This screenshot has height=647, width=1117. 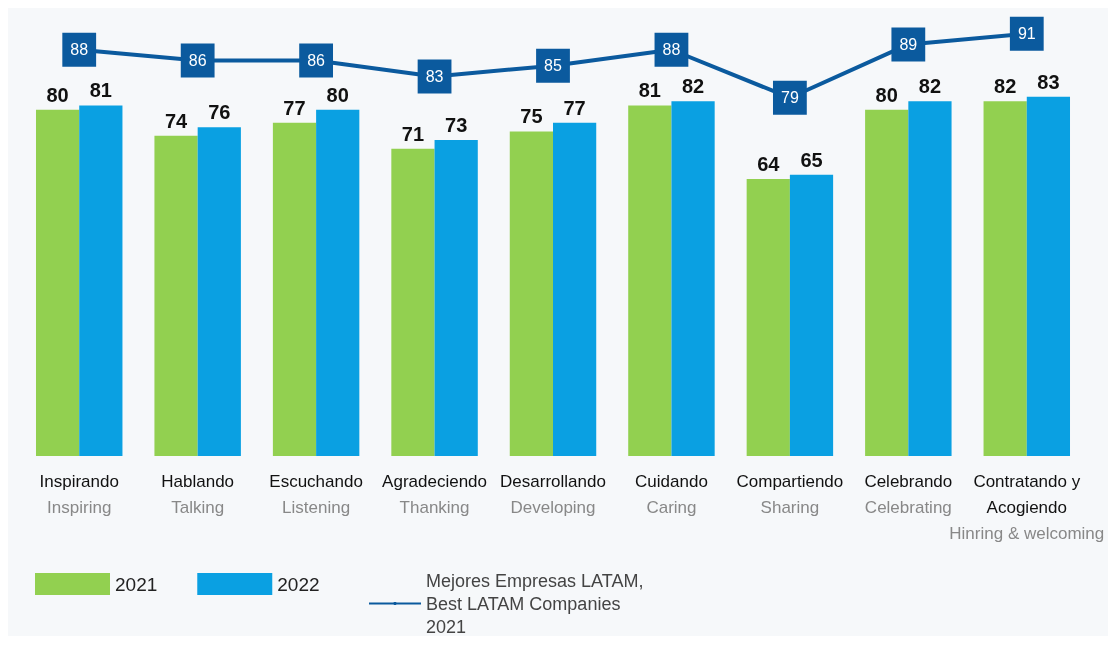 I want to click on data-label: 64, so click(x=769, y=164).